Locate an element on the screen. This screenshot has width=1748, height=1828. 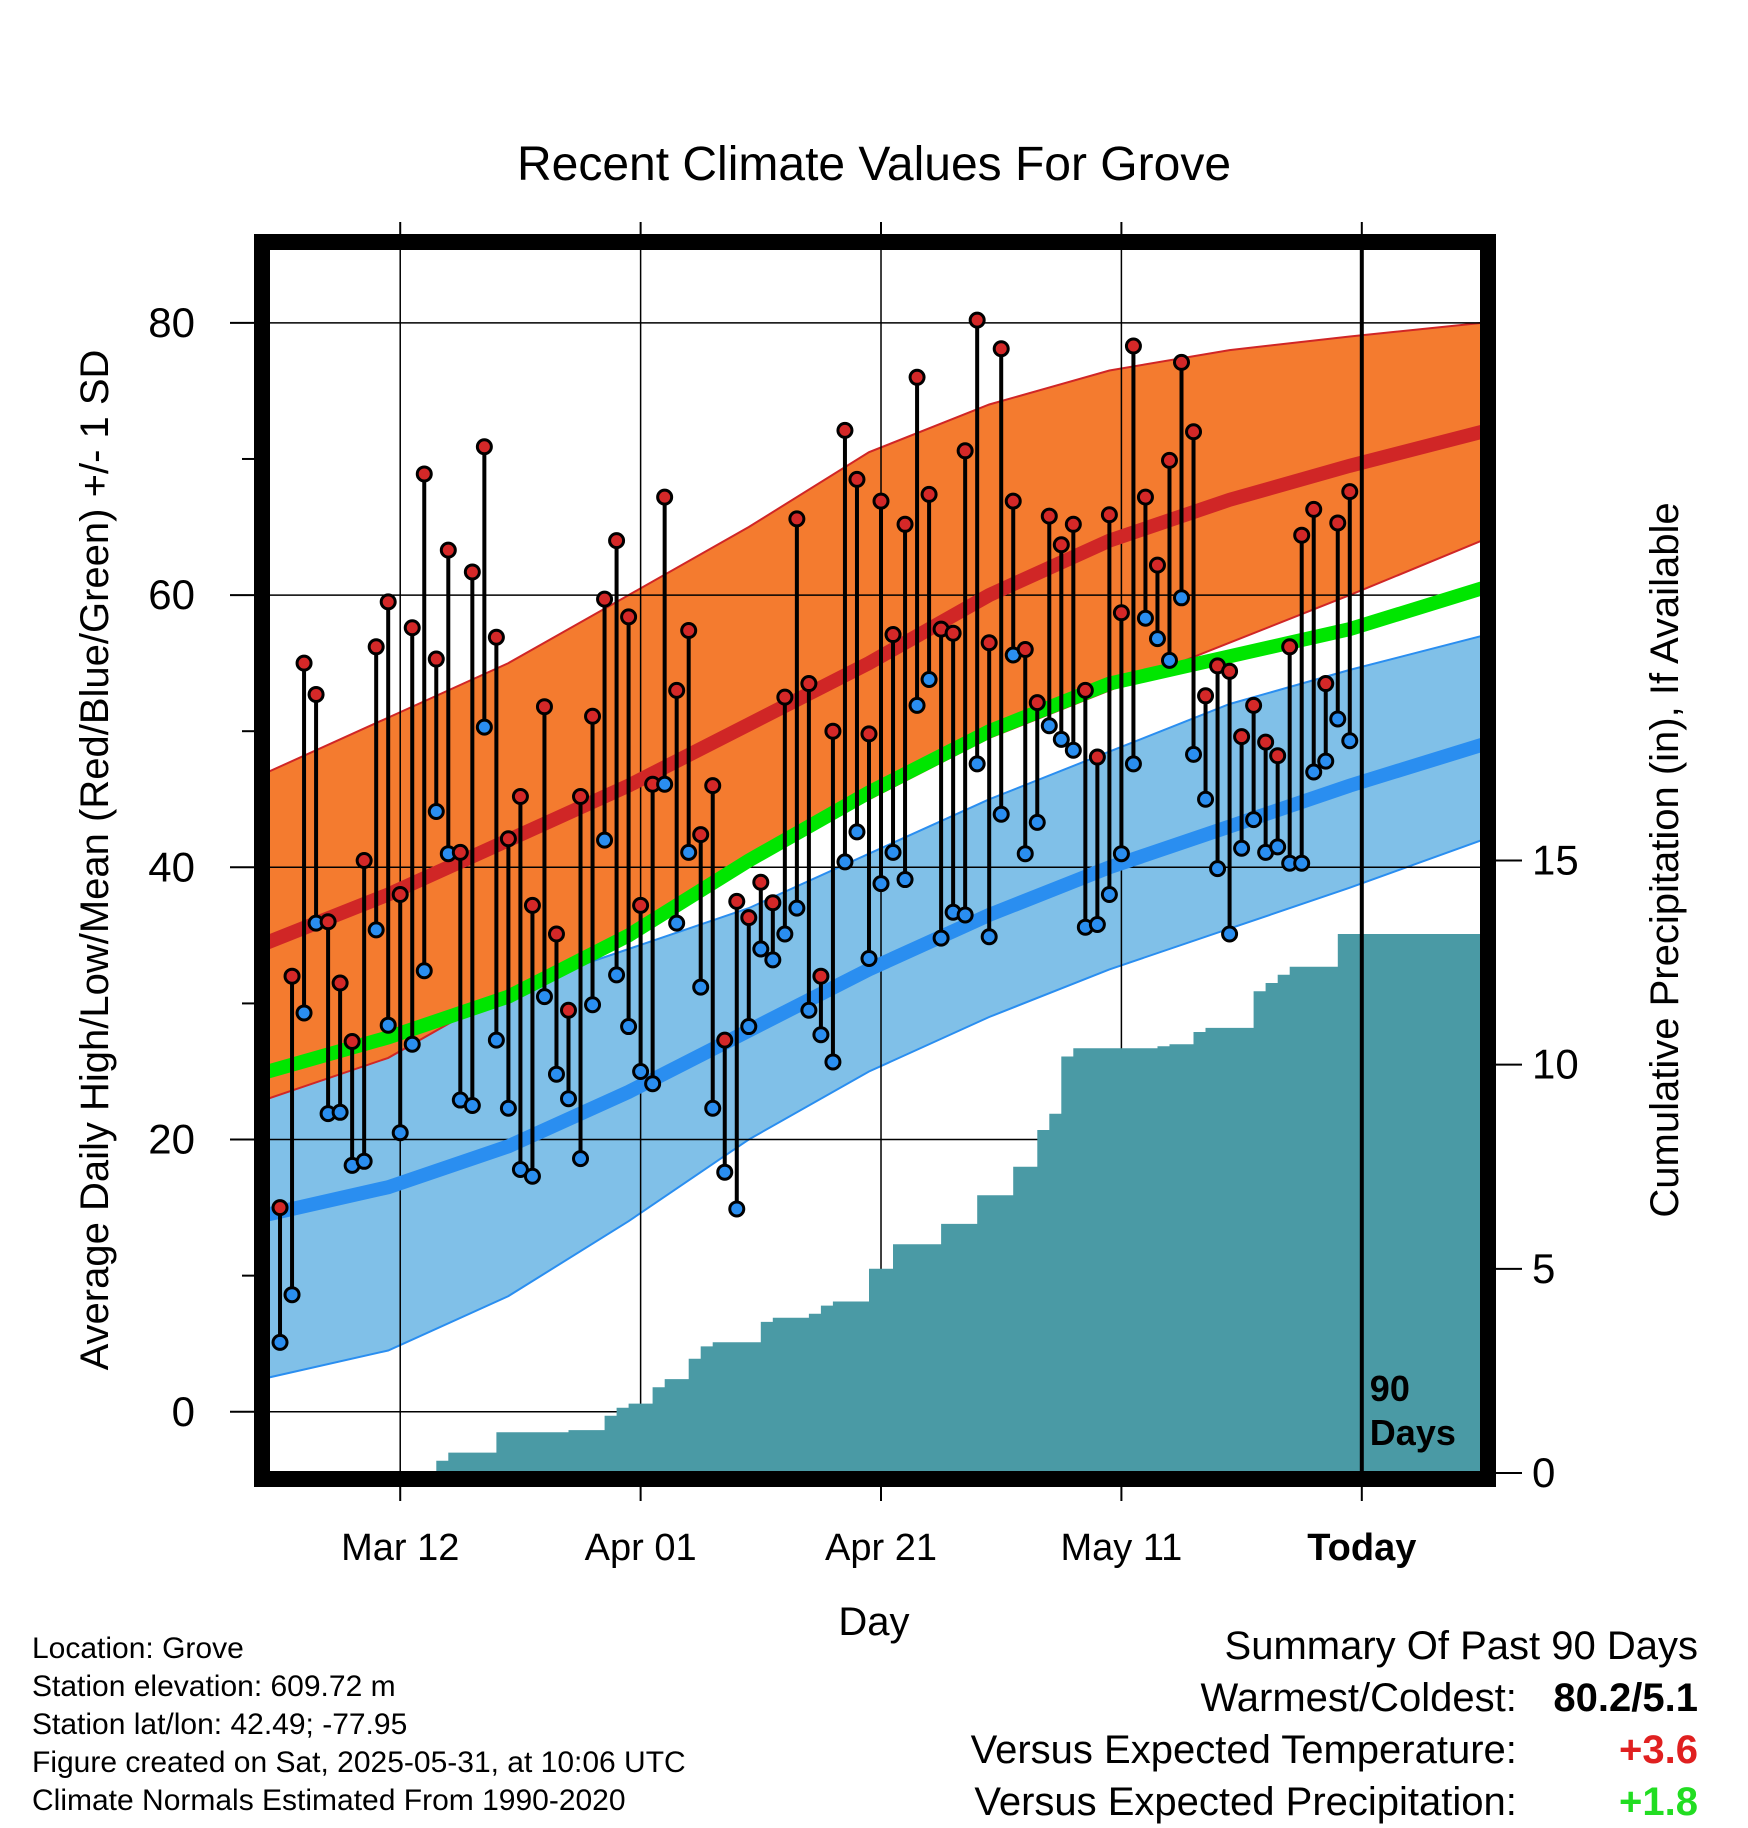
x-axis-label: Day is located at coordinates (873, 1622).